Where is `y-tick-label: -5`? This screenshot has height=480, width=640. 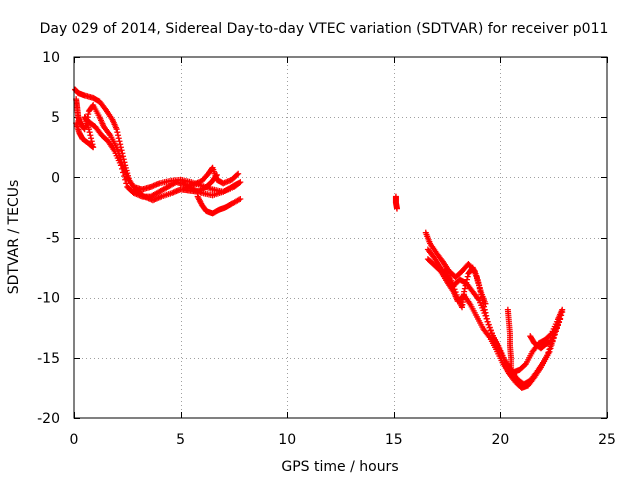 y-tick-label: -5 is located at coordinates (53, 239).